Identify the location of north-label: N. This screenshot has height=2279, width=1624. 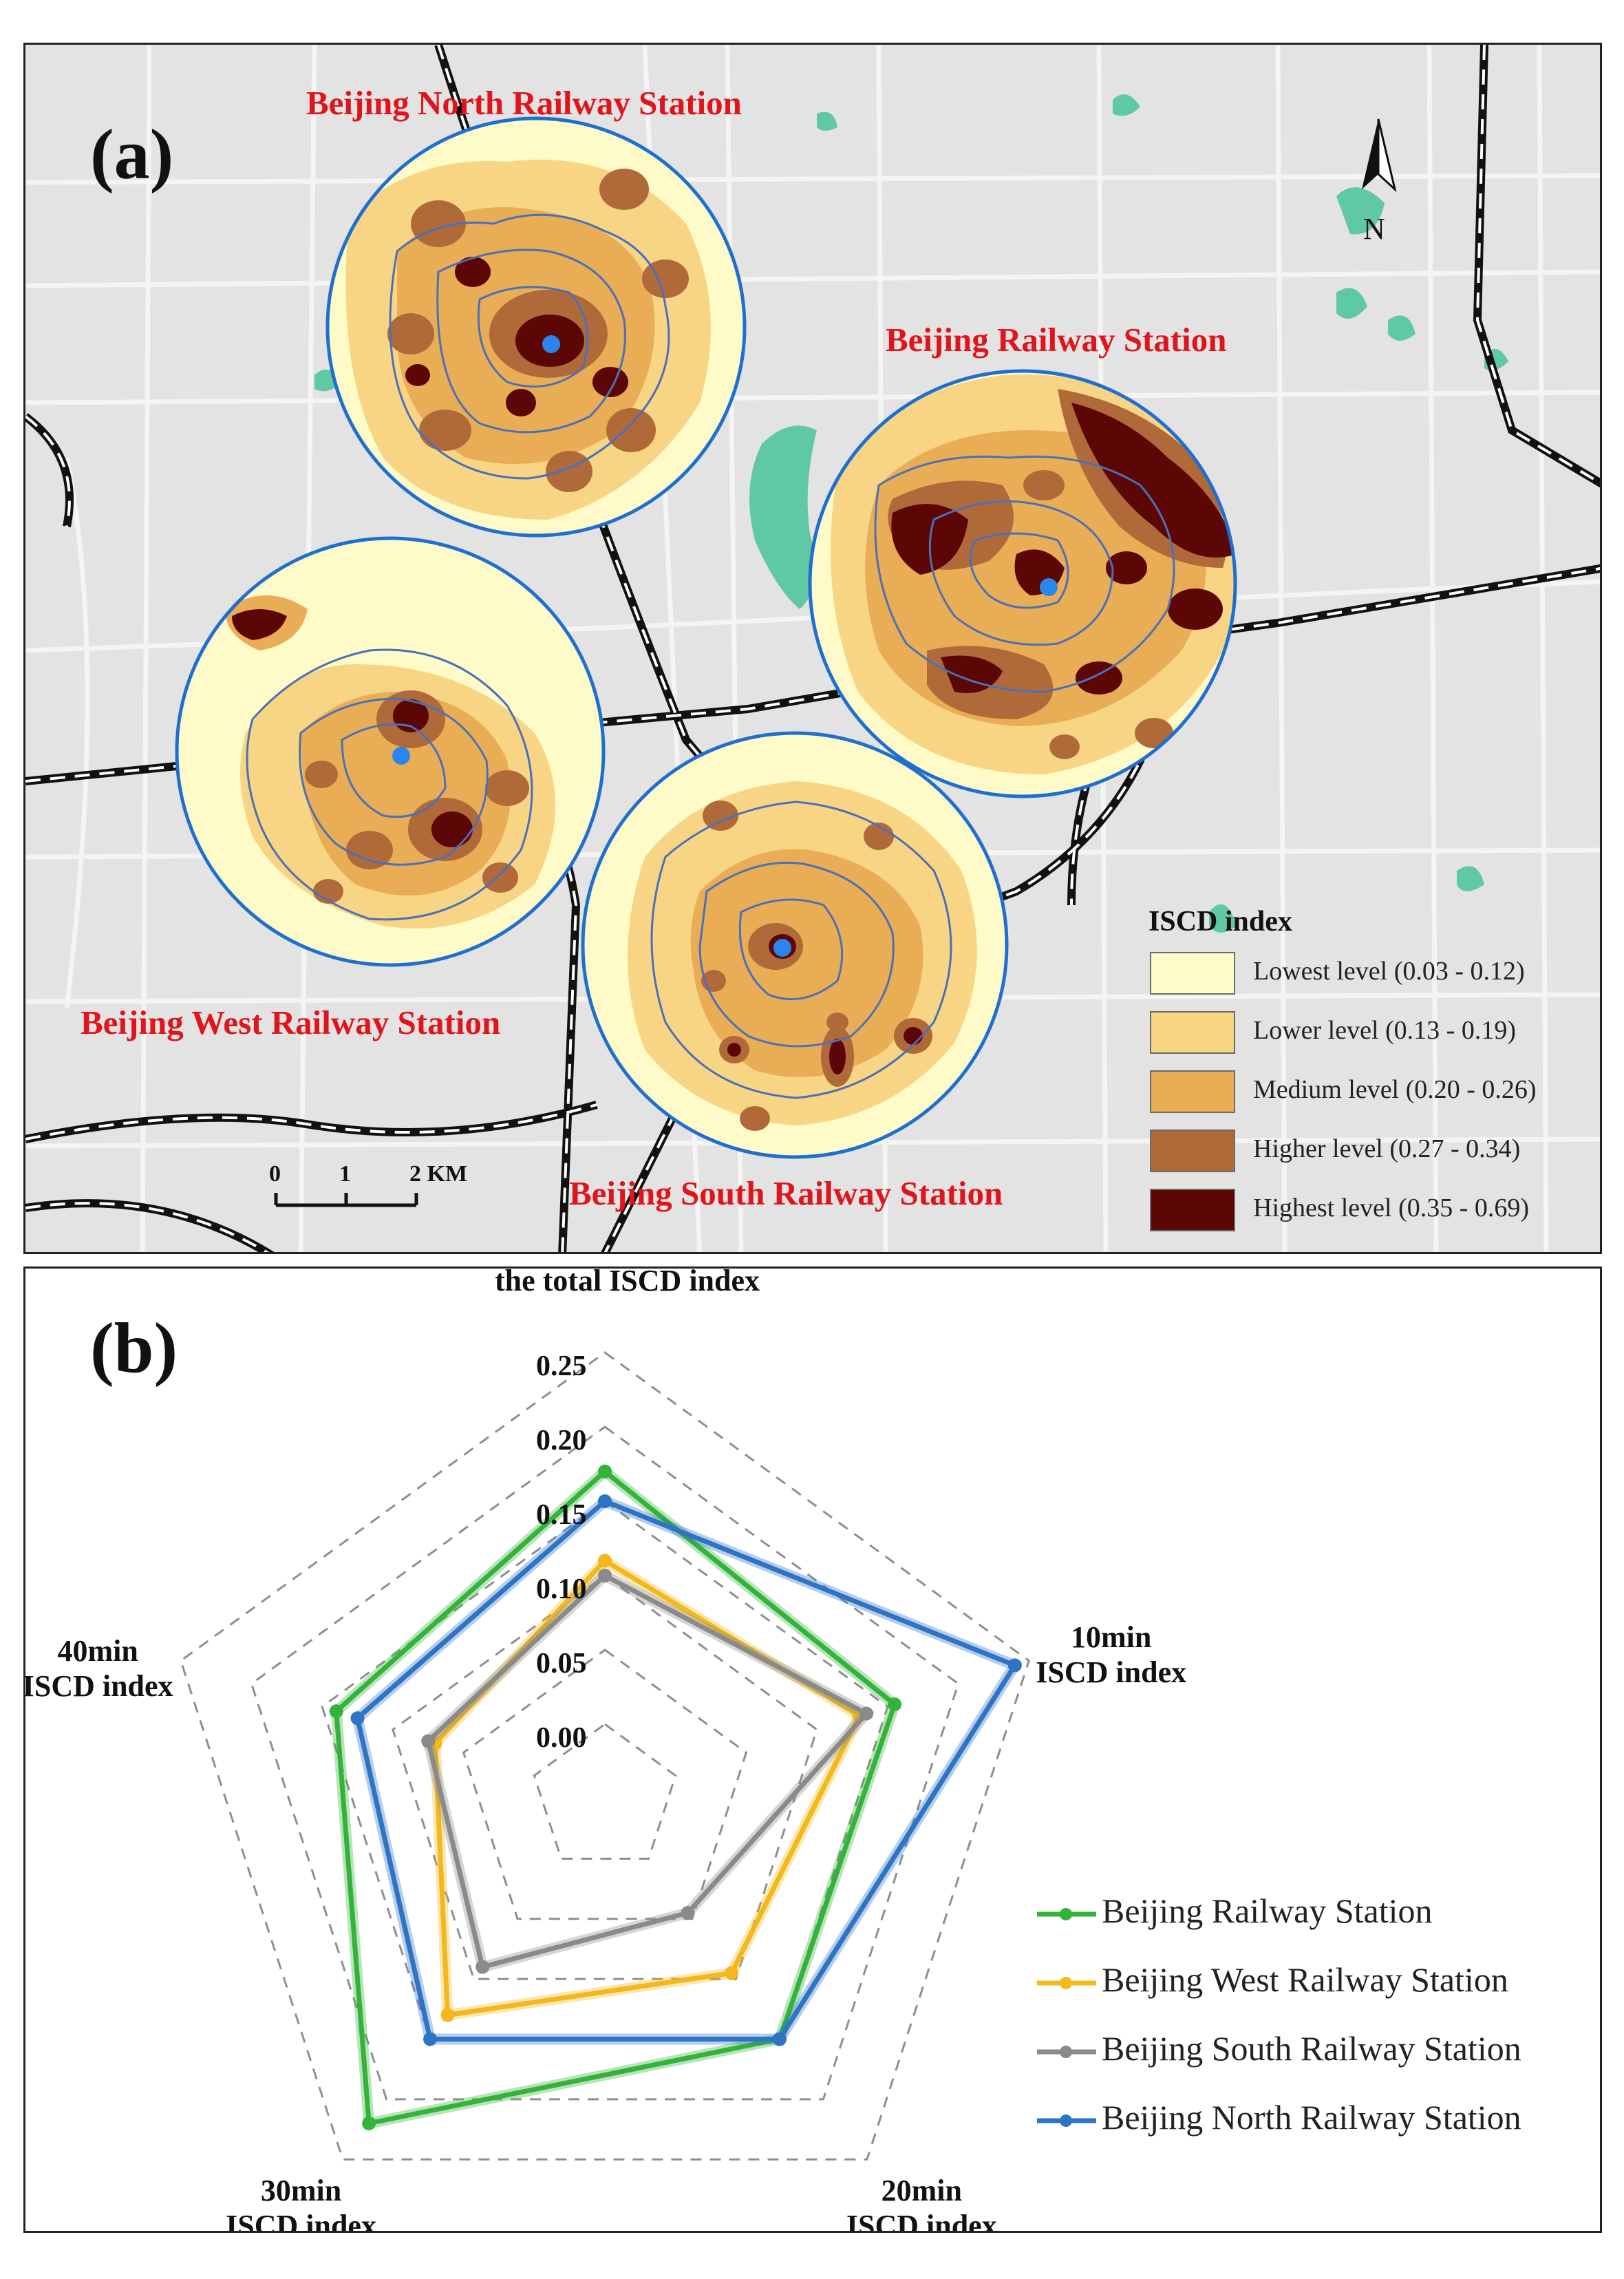
(1374, 229).